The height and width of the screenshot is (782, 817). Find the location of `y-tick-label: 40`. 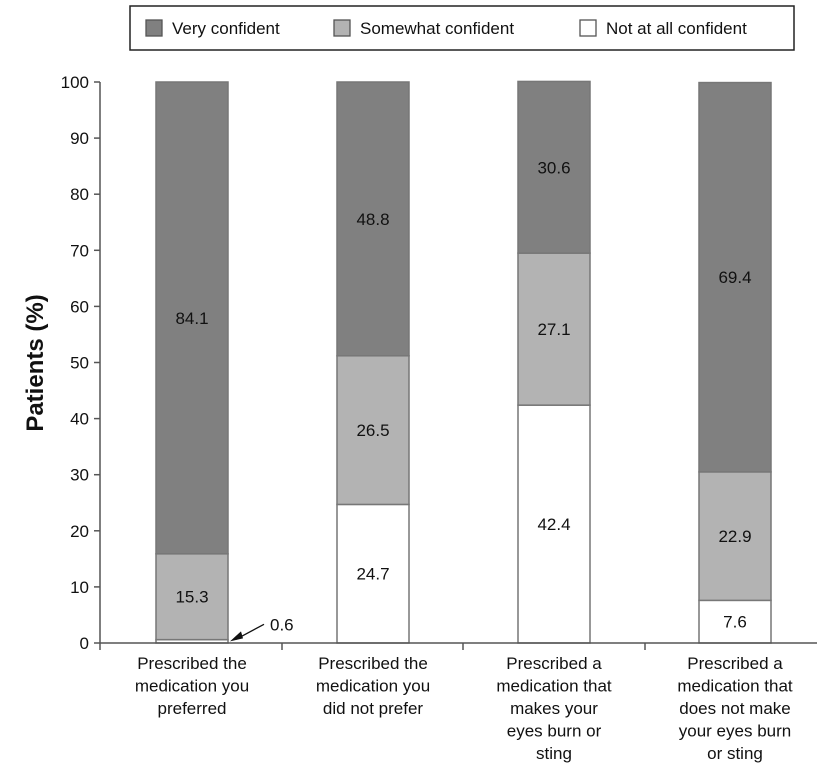

y-tick-label: 40 is located at coordinates (79, 419).